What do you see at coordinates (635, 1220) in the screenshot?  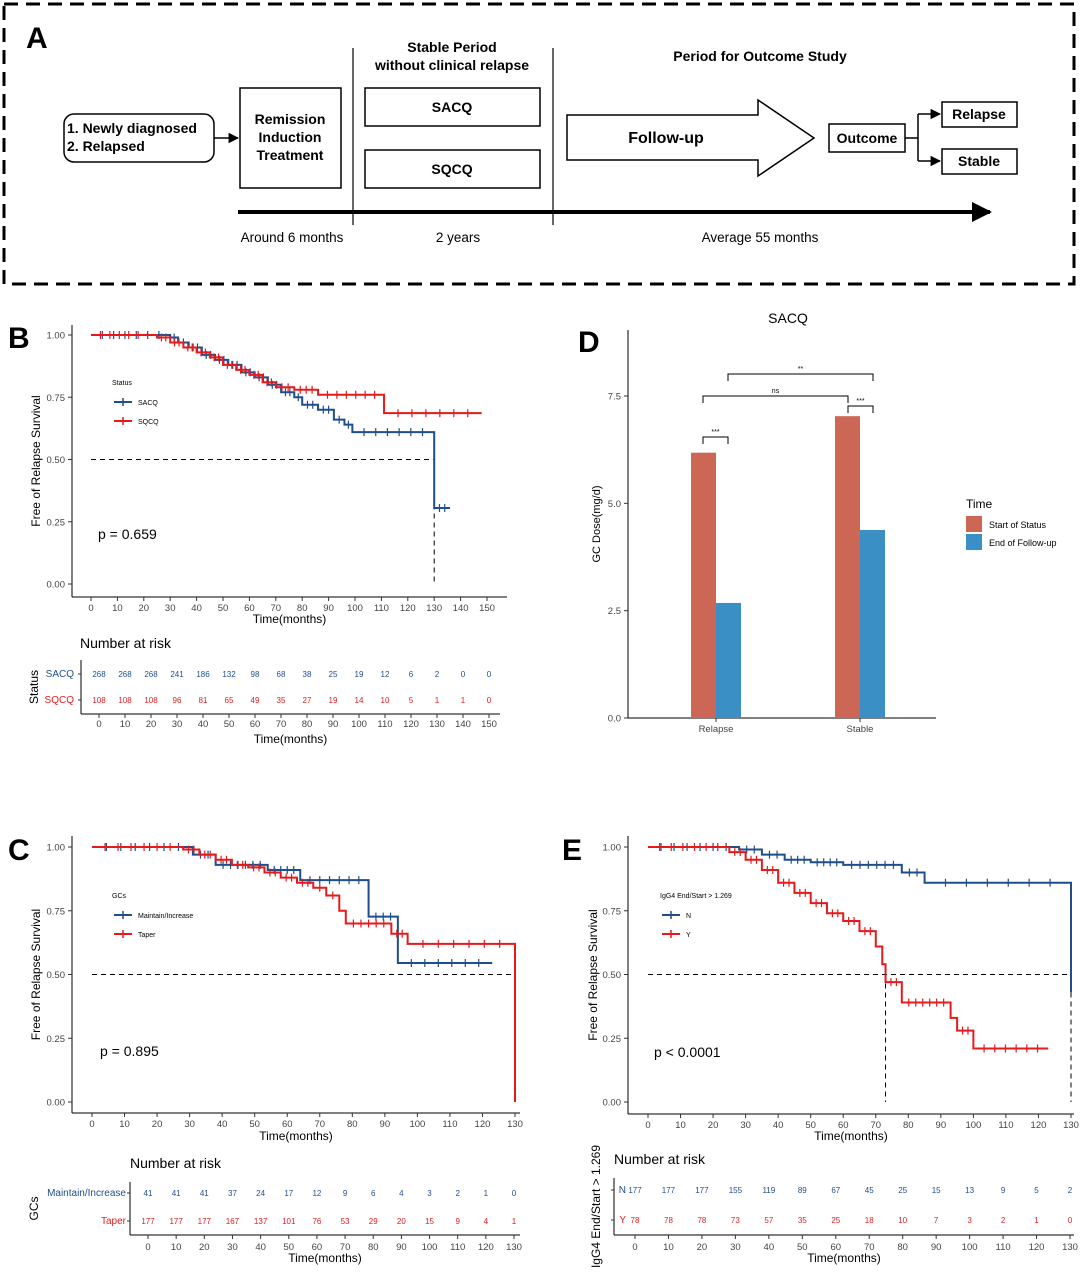 I see `risk-value: 78` at bounding box center [635, 1220].